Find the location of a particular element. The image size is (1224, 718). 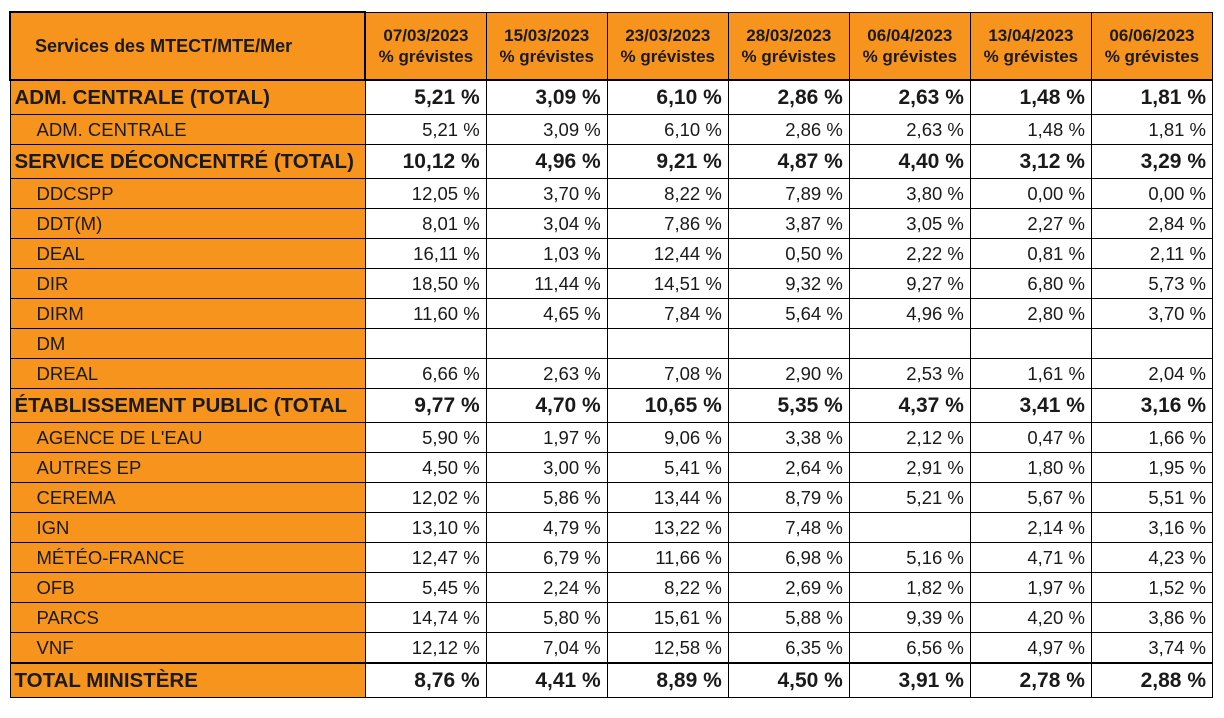

rate-cell: 1,80 % is located at coordinates (1030, 467).